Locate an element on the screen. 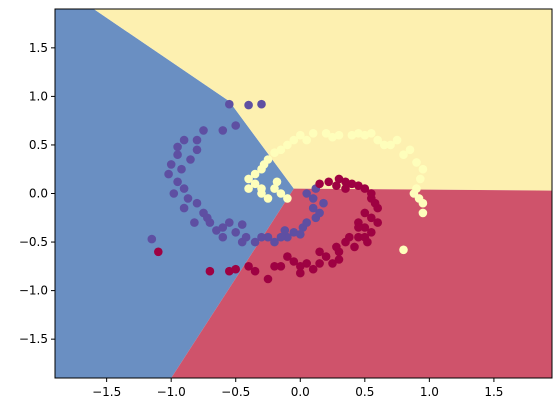 The width and height of the screenshot is (559, 413). x-tick-label: 1.0 is located at coordinates (429, 392).